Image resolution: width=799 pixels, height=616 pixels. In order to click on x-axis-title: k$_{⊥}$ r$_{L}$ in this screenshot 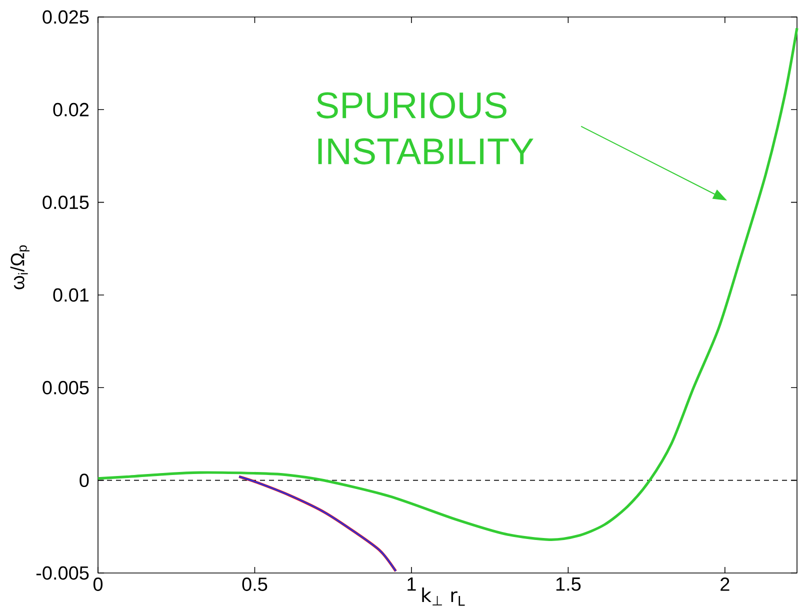, I will do `click(443, 597)`.